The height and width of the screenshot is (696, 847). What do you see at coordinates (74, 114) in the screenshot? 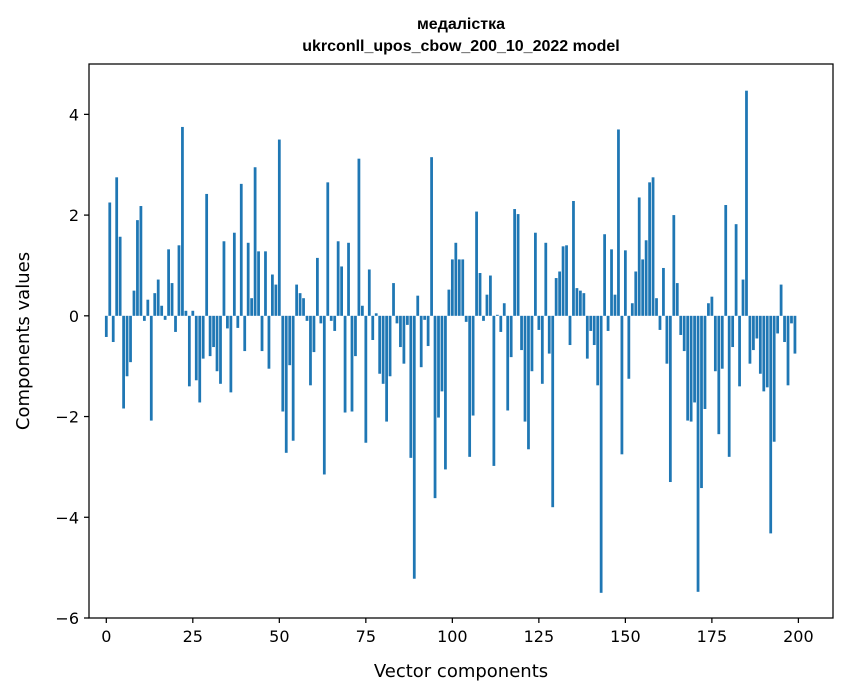
I see `y-tick-label: 4` at bounding box center [74, 114].